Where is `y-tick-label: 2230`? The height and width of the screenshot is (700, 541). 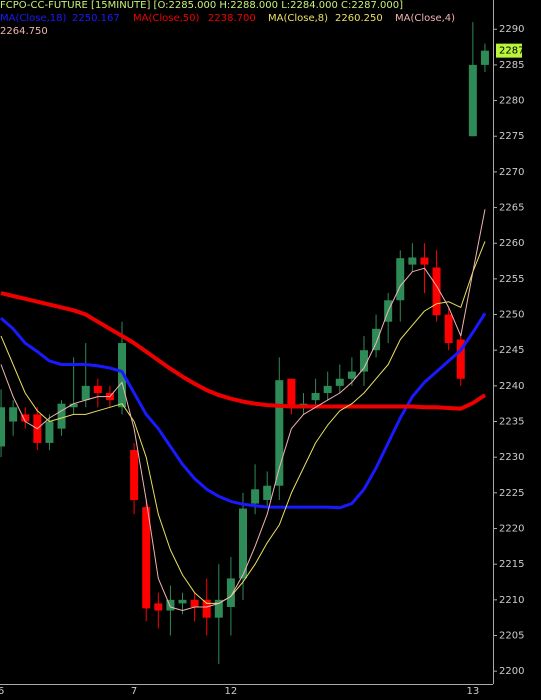
y-tick-label: 2230 is located at coordinates (511, 457).